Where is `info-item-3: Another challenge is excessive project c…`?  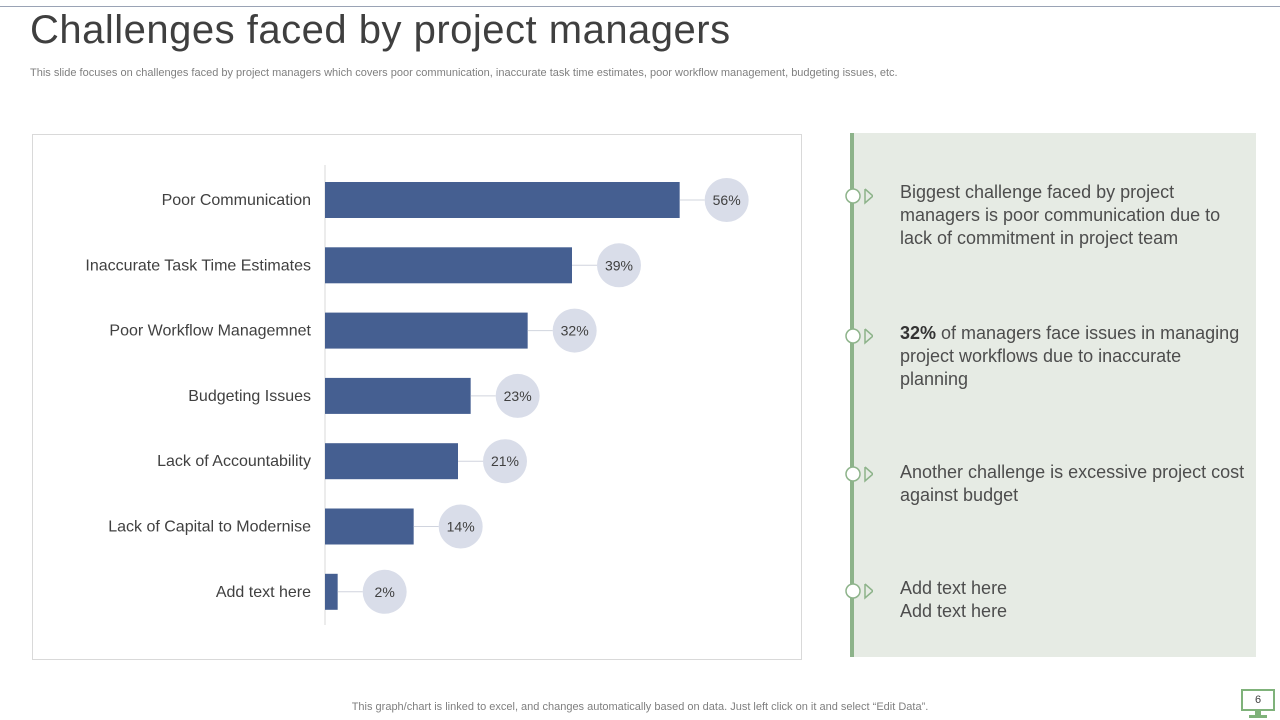
info-item-3: Another challenge is excessive project c… is located at coordinates (1072, 483).